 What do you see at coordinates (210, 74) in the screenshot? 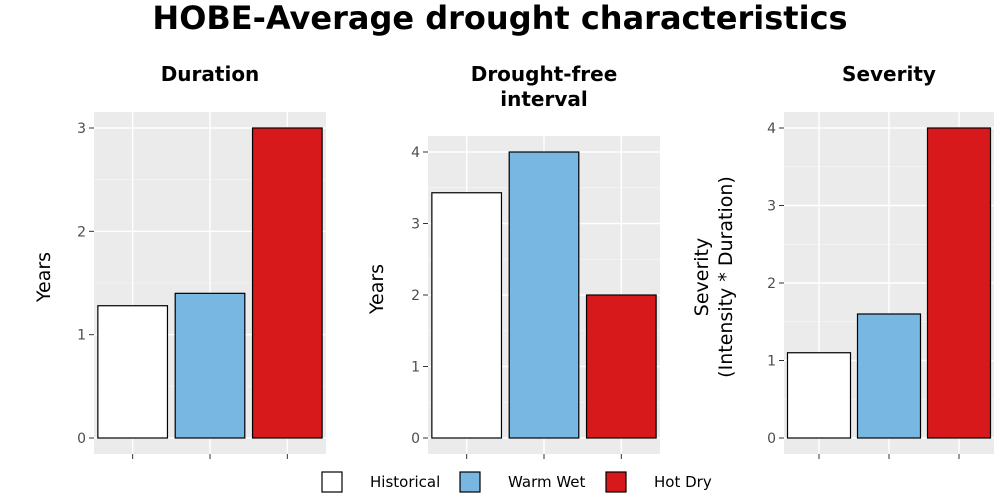
I see `panel-title: Duration` at bounding box center [210, 74].